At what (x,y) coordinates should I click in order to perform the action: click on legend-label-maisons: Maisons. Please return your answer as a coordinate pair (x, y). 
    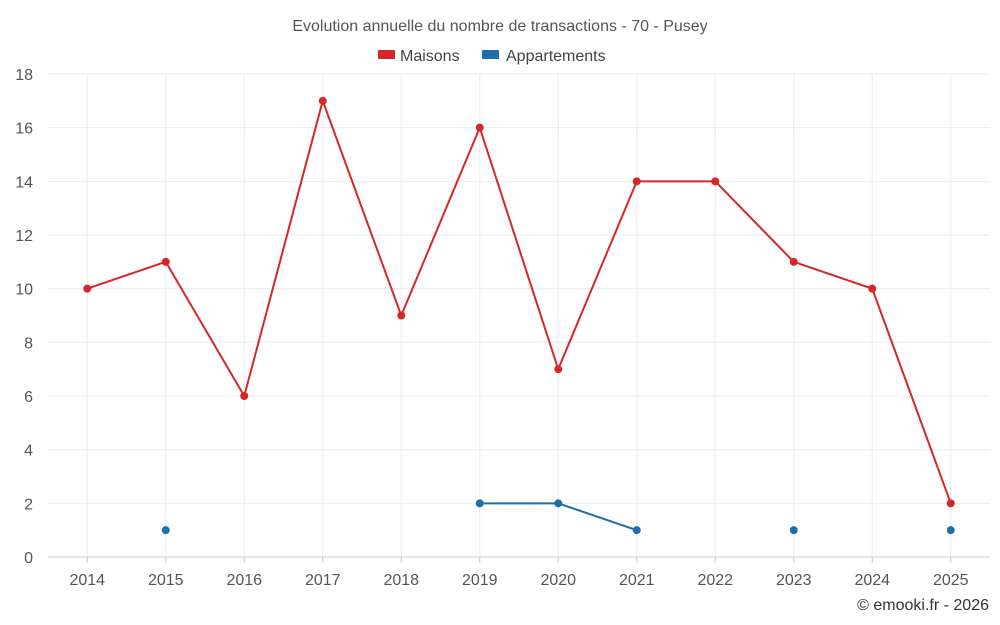
    Looking at the image, I should click on (430, 56).